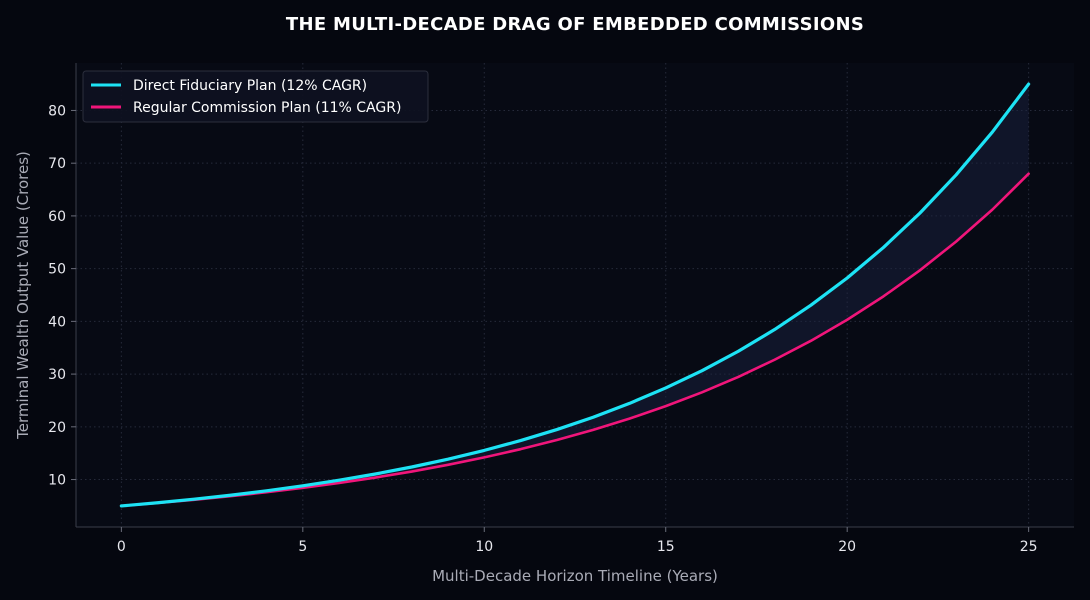 This screenshot has width=1090, height=600. Describe the element at coordinates (121, 547) in the screenshot. I see `x-tick-label: 0` at that location.